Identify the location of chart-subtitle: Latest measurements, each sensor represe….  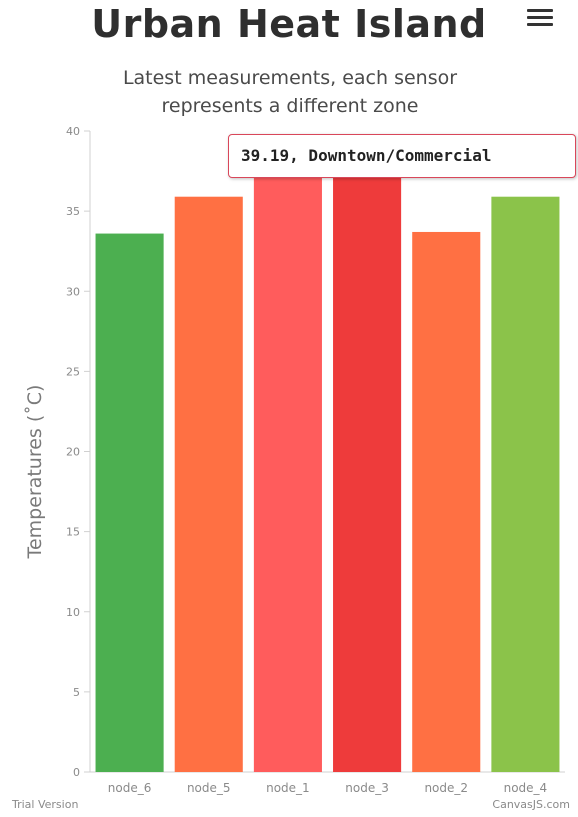
(290, 92).